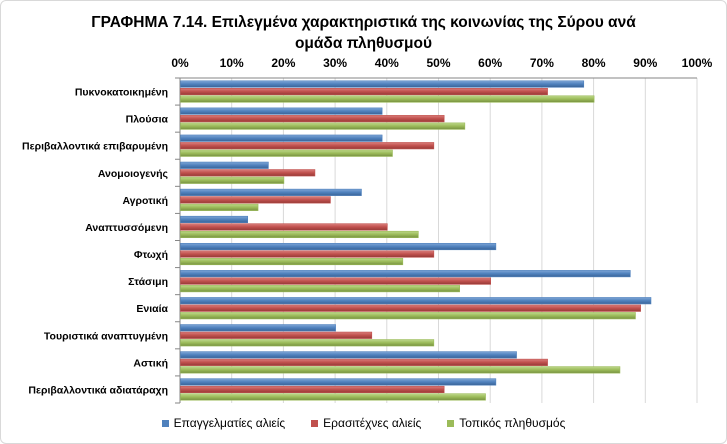  Describe the element at coordinates (133, 174) in the screenshot. I see `category-label: Ανομοιογενής` at that location.